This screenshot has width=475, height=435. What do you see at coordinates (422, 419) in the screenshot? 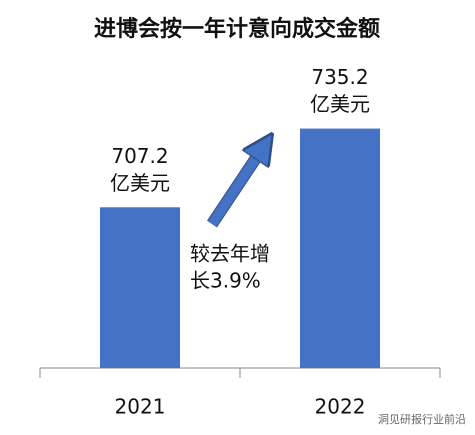
I see `watermark: 洞见研报行业前沿` at bounding box center [422, 419].